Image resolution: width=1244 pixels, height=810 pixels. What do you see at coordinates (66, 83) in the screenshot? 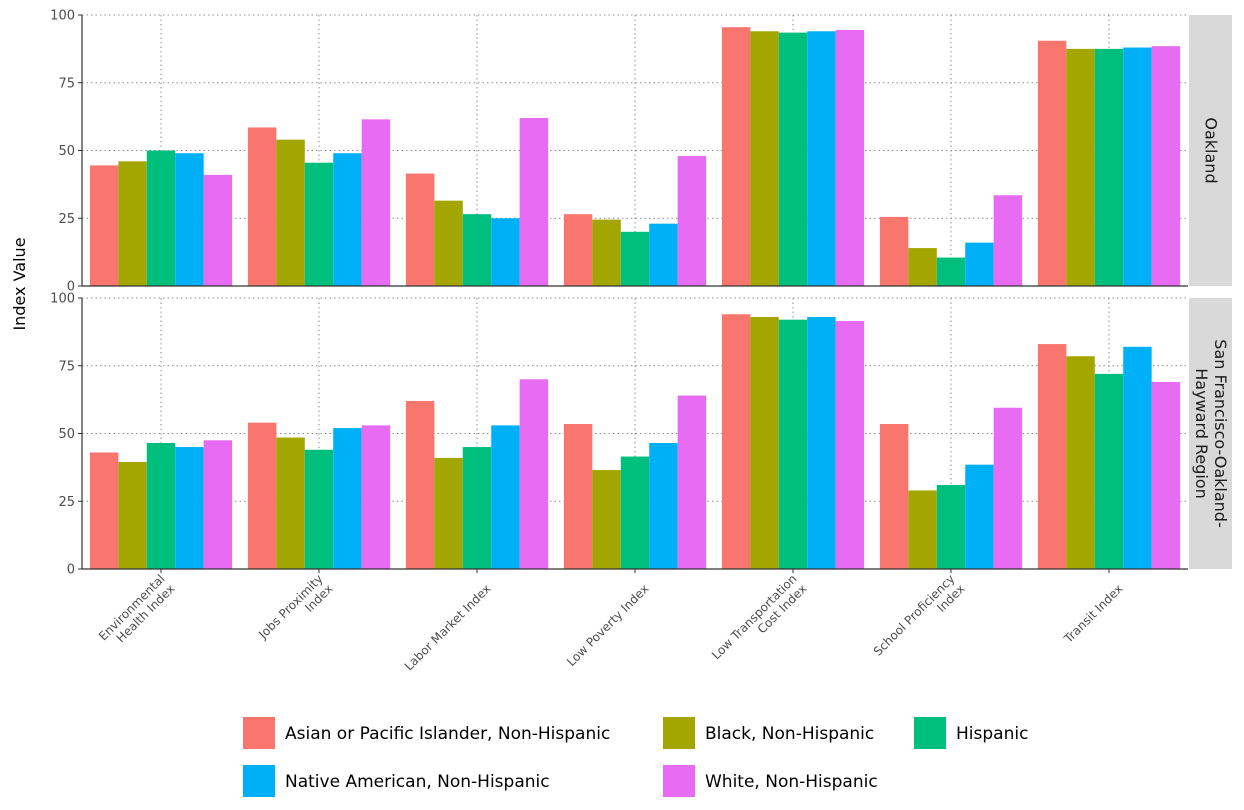
I see `y-tick-label: 75` at bounding box center [66, 83].